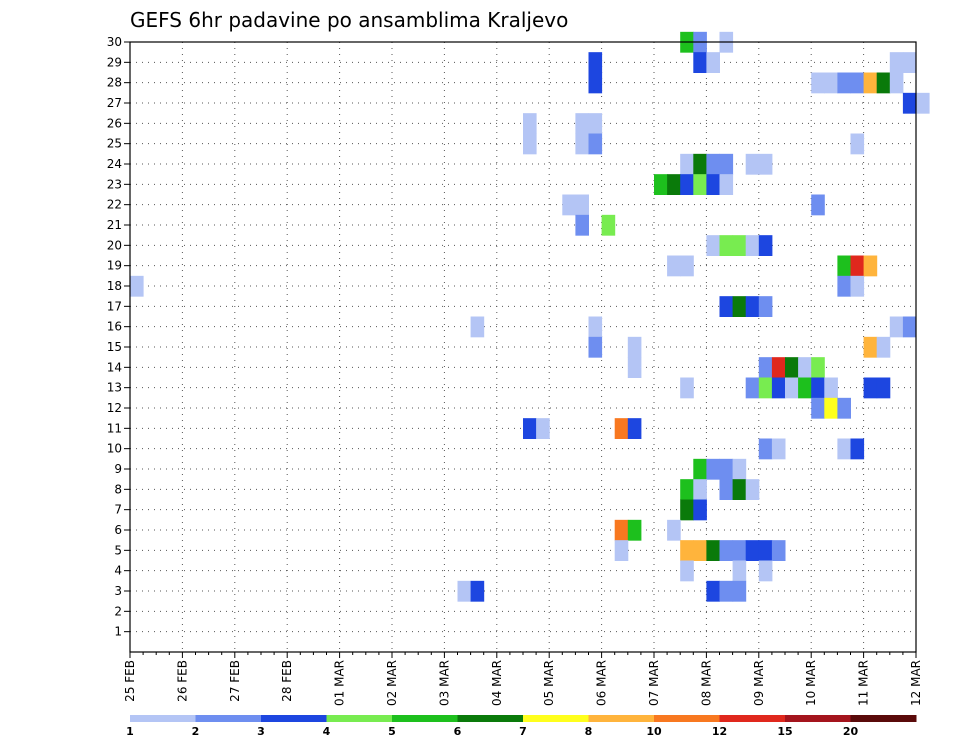 The image size is (960, 742). What do you see at coordinates (114, 83) in the screenshot?
I see `y-tick-label: 28` at bounding box center [114, 83].